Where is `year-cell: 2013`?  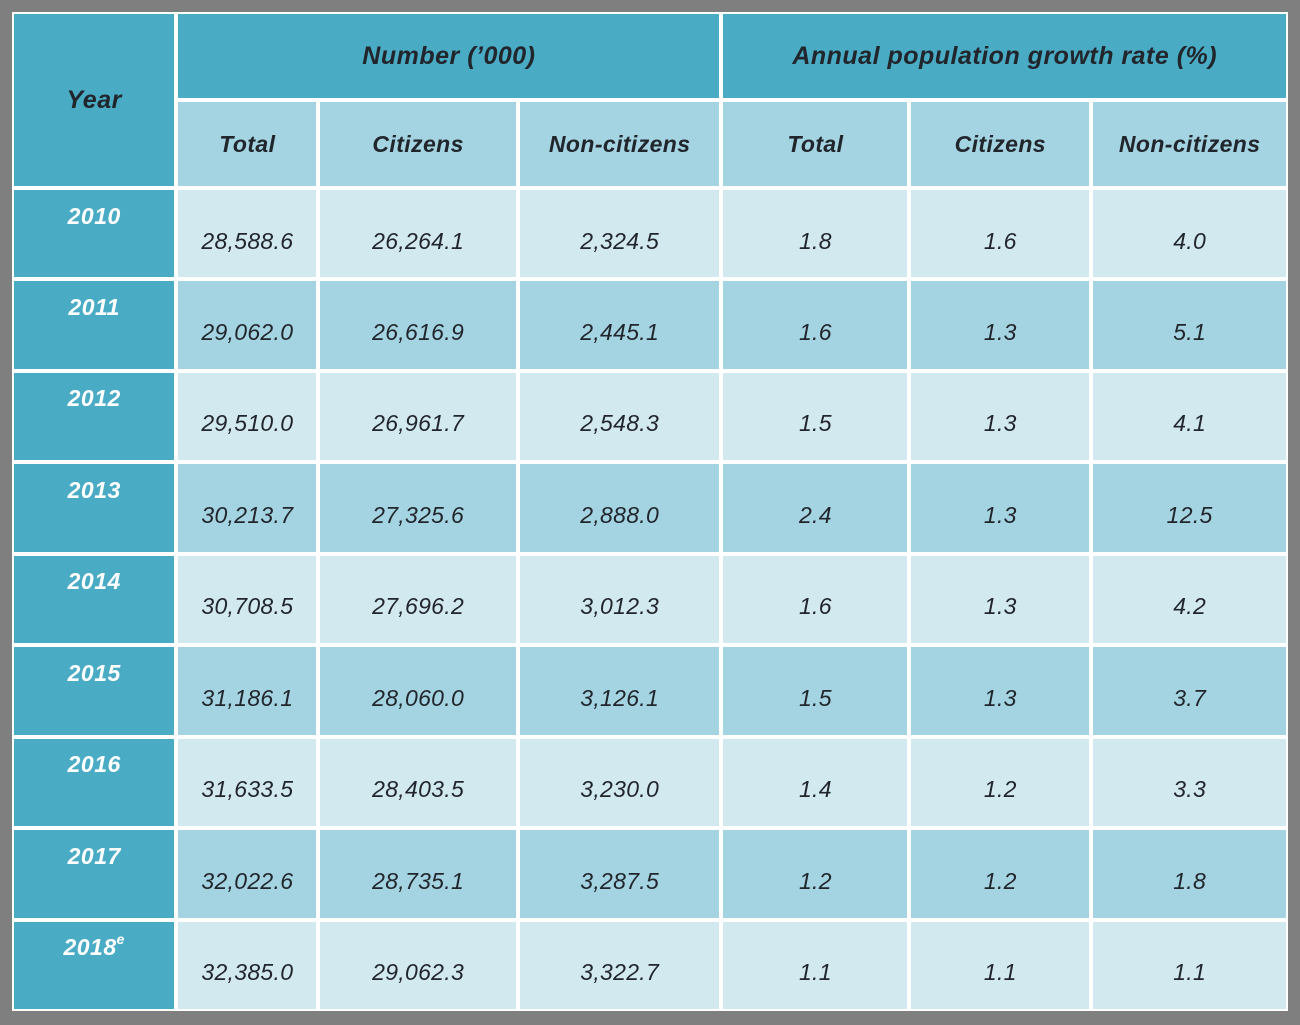
year-cell: 2013 is located at coordinates (94, 508).